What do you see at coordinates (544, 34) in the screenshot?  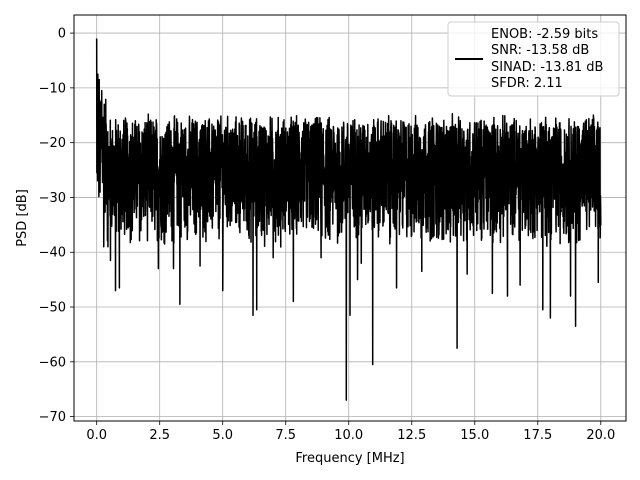 I see `legend-entry-enob: ENOB: -2.59 bits` at bounding box center [544, 34].